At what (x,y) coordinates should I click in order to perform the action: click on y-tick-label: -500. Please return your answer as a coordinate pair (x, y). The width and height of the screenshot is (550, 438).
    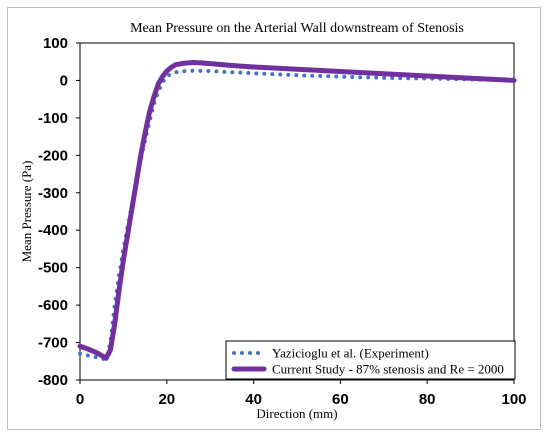
    Looking at the image, I should click on (53, 268).